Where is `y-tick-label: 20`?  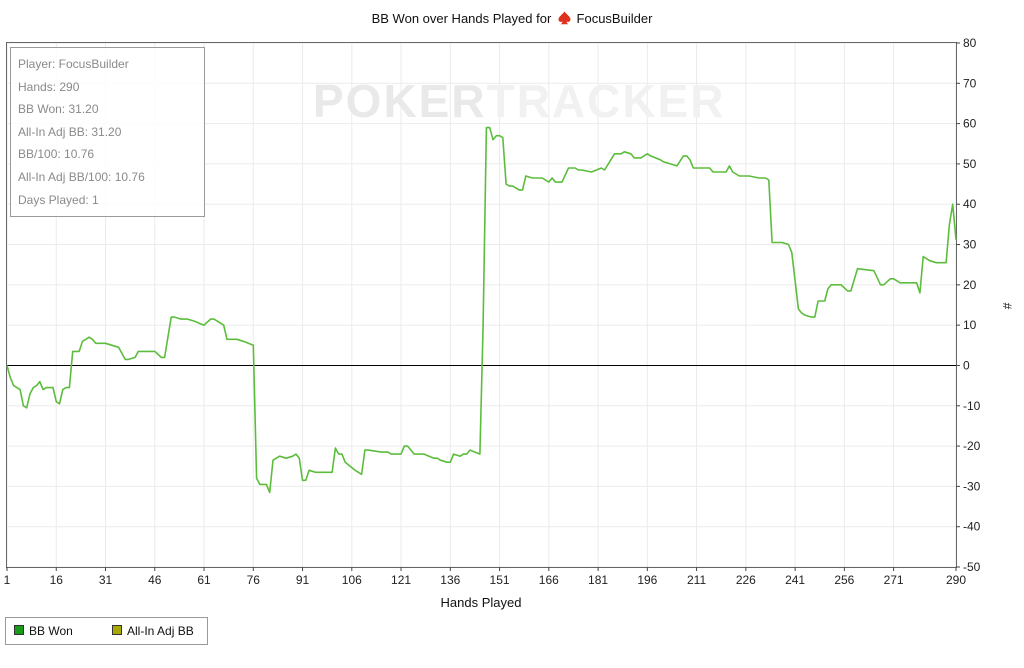 y-tick-label: 20 is located at coordinates (970, 285).